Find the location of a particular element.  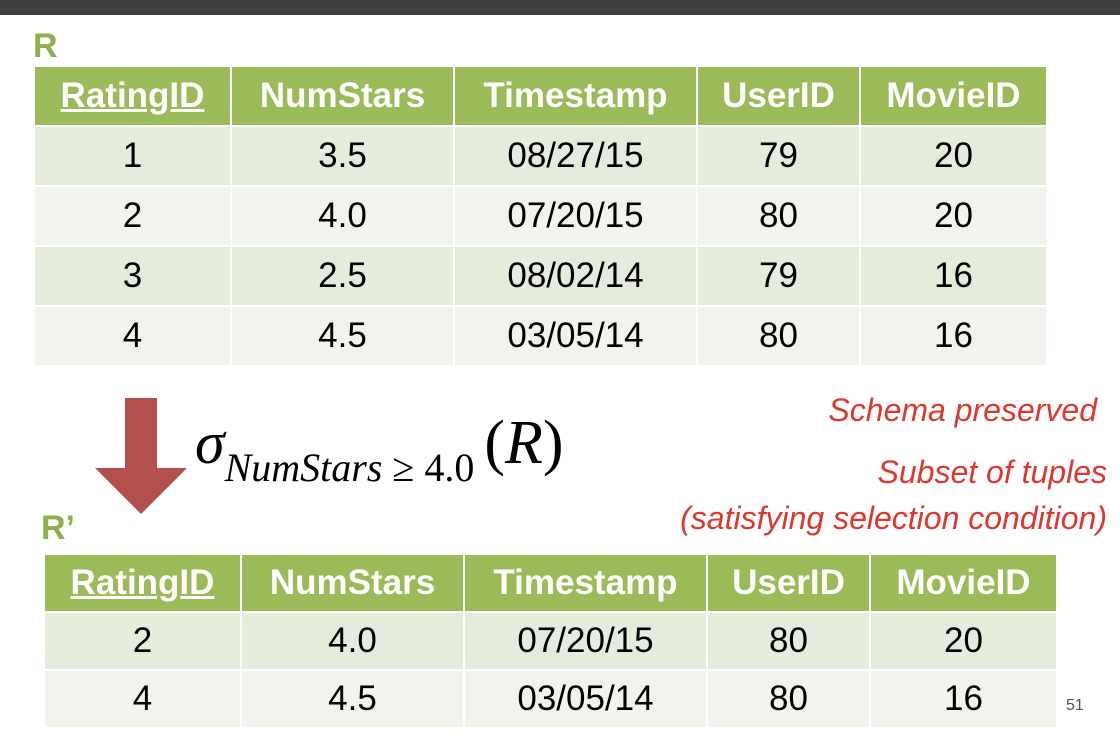

table-cell: 08/27/15 is located at coordinates (575, 156).